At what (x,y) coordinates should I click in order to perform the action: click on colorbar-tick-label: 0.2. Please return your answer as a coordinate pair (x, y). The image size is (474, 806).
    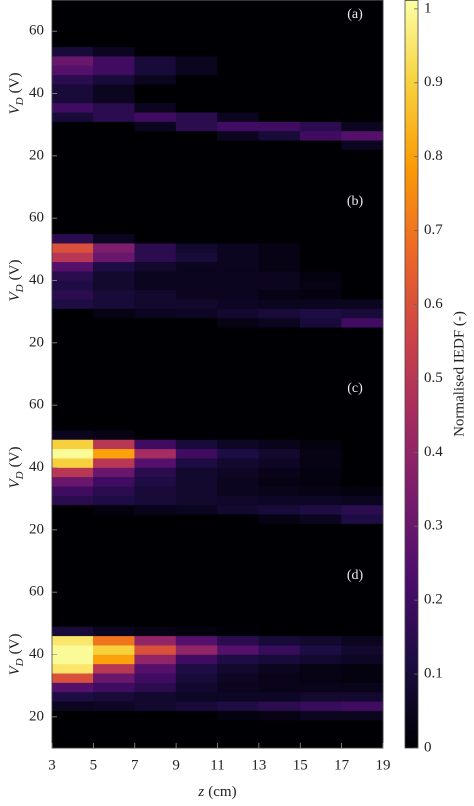
    Looking at the image, I should click on (433, 600).